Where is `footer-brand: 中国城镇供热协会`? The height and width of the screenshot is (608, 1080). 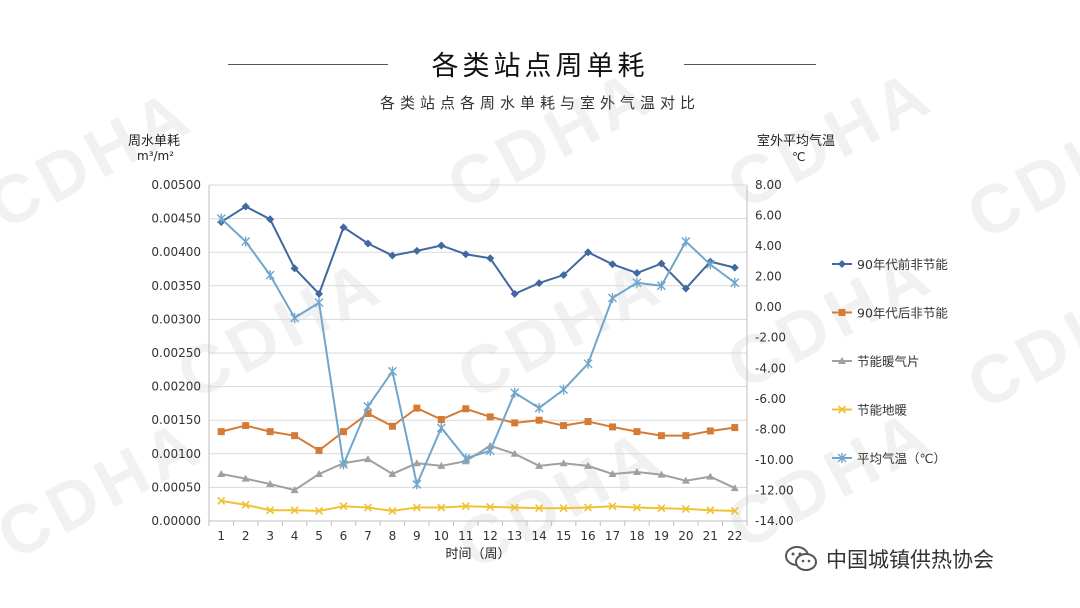 footer-brand: 中国城镇供热协会 is located at coordinates (889, 559).